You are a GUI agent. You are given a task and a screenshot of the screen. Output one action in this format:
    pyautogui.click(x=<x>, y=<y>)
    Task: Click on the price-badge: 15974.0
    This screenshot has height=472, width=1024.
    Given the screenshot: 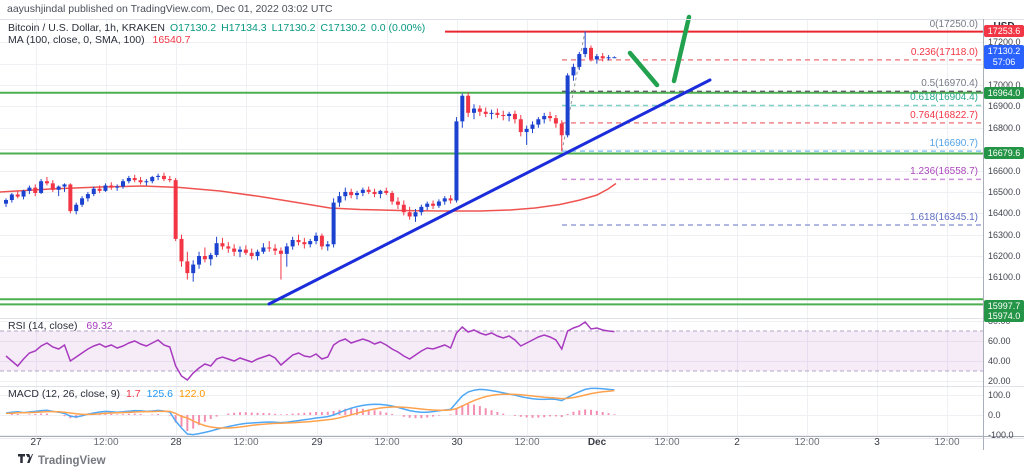 What is the action you would take?
    pyautogui.click(x=1004, y=316)
    